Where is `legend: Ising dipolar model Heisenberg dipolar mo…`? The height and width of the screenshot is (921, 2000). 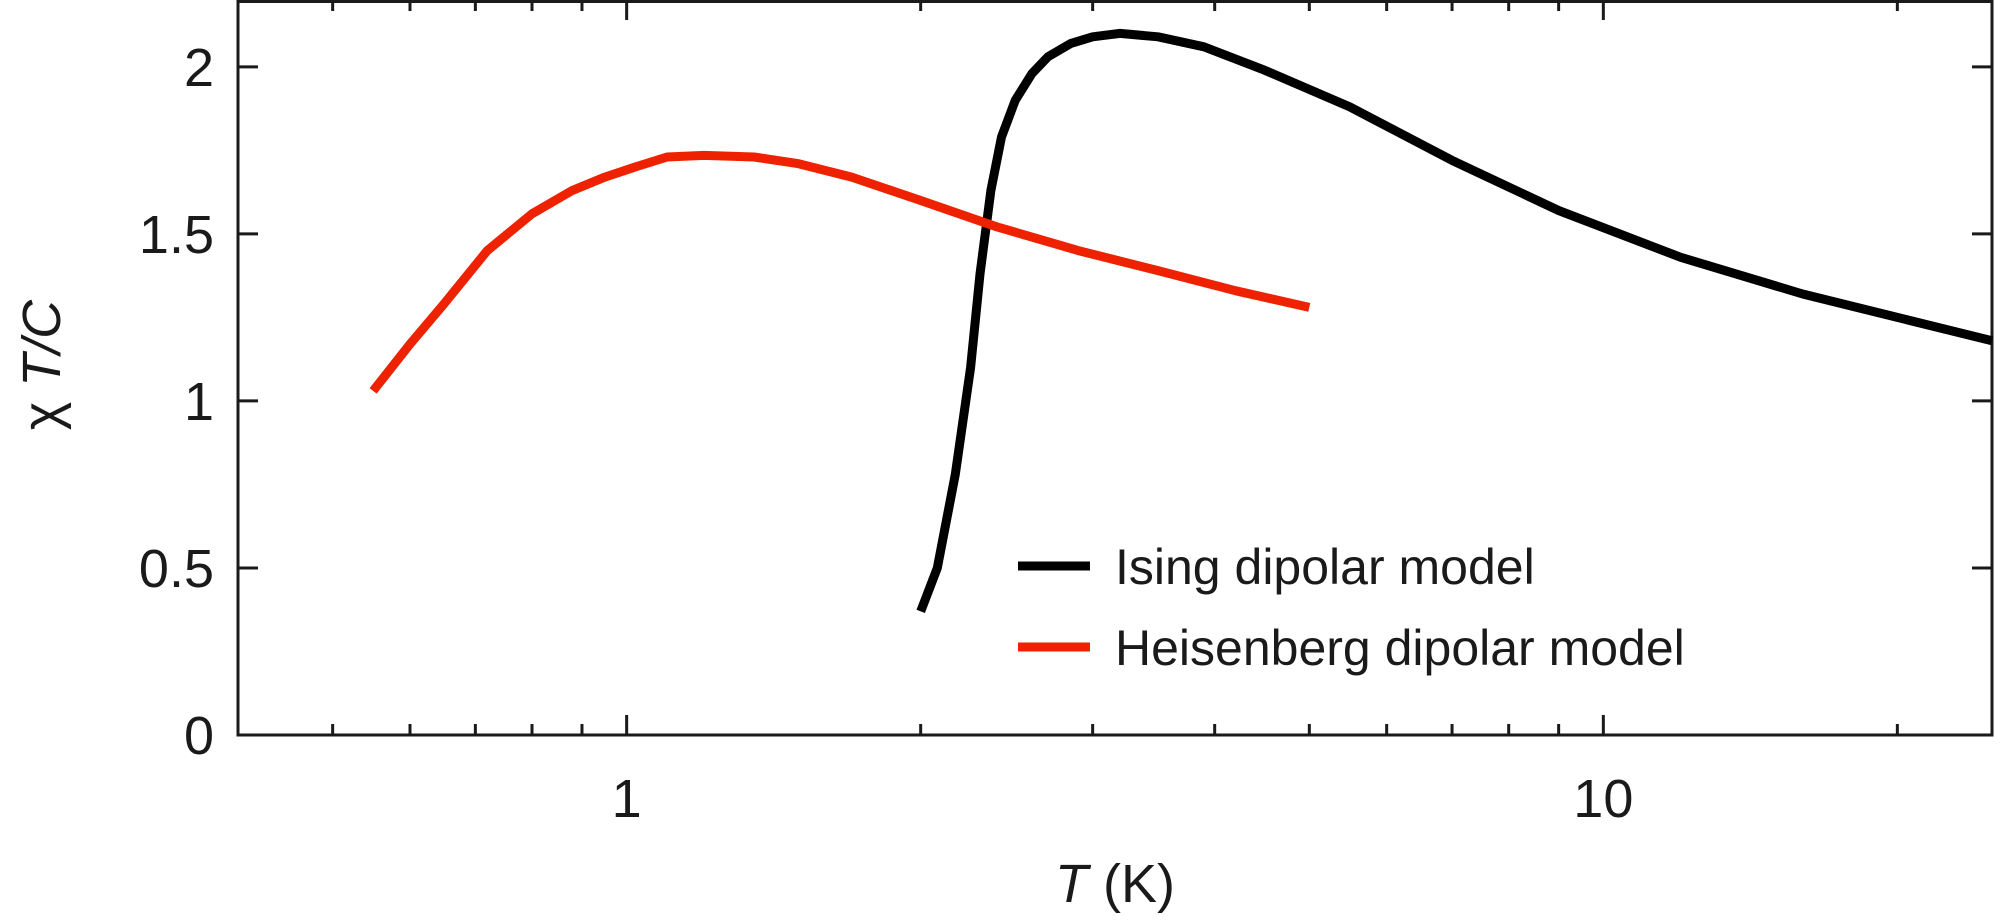
legend: Ising dipolar model Heisenberg dipolar mo… is located at coordinates (1351, 607).